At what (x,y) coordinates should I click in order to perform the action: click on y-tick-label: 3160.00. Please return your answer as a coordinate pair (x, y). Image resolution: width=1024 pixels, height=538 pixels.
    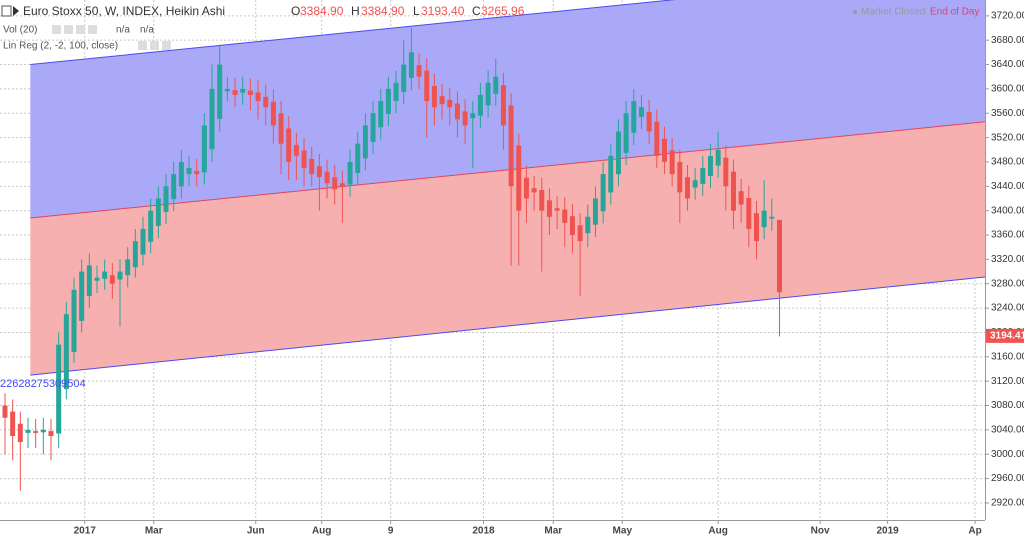
    Looking at the image, I should click on (1007, 356).